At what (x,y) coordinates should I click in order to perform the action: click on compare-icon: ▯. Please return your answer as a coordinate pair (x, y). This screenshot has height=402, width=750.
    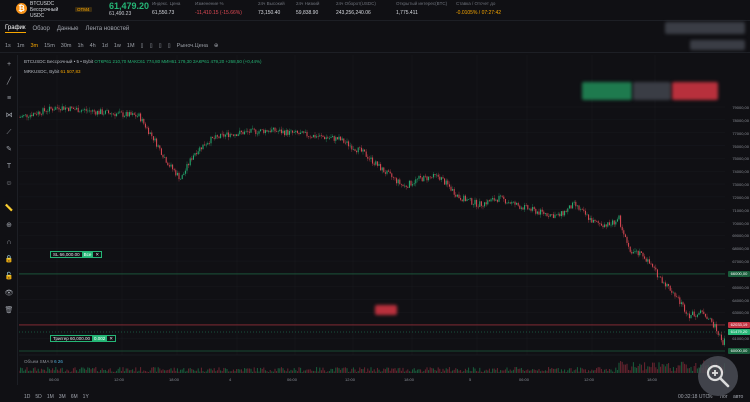
    Looking at the image, I should click on (160, 46).